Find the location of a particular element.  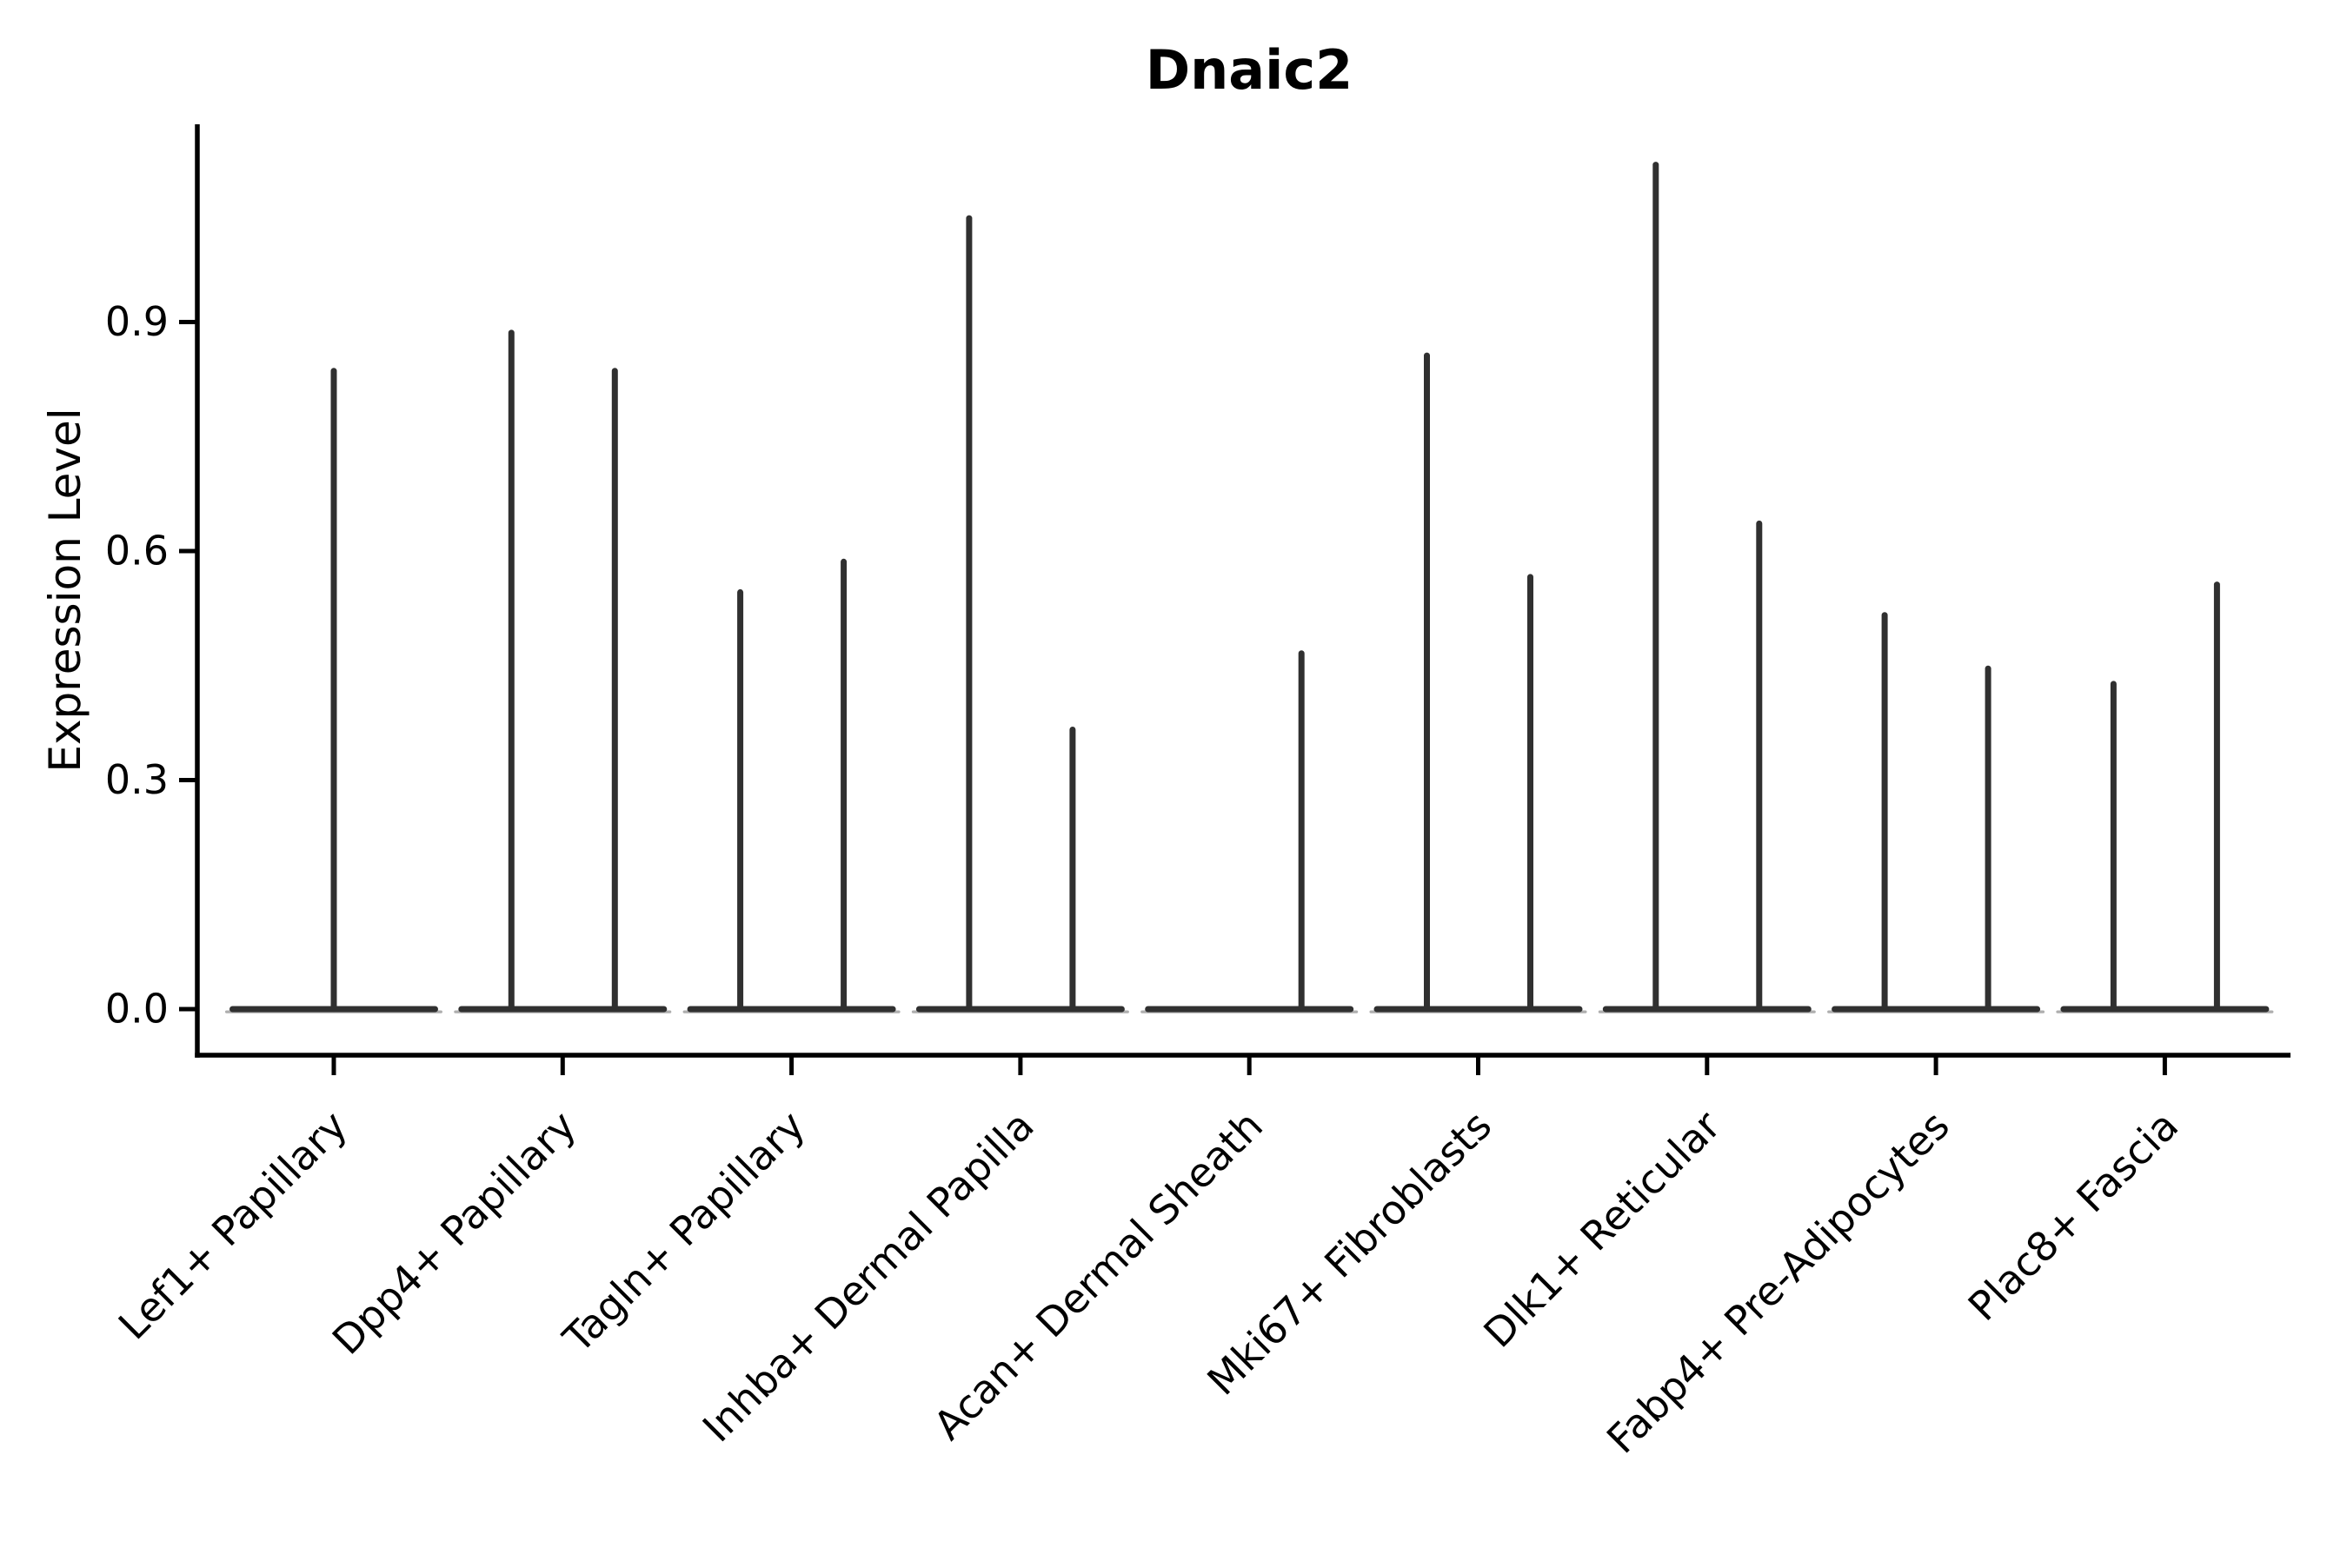

chart-title: Dnaic2 is located at coordinates (1249, 70).